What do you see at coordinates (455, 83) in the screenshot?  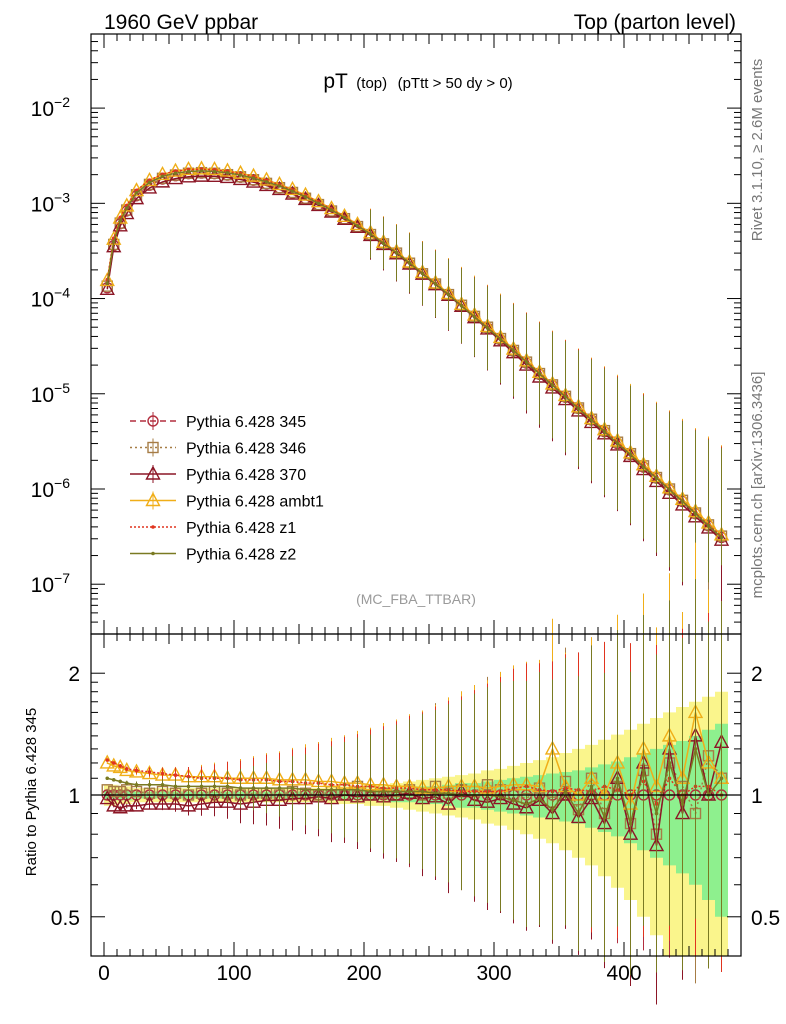 I see `plot-title-sub2: (pTtt > 50 dy > 0)` at bounding box center [455, 83].